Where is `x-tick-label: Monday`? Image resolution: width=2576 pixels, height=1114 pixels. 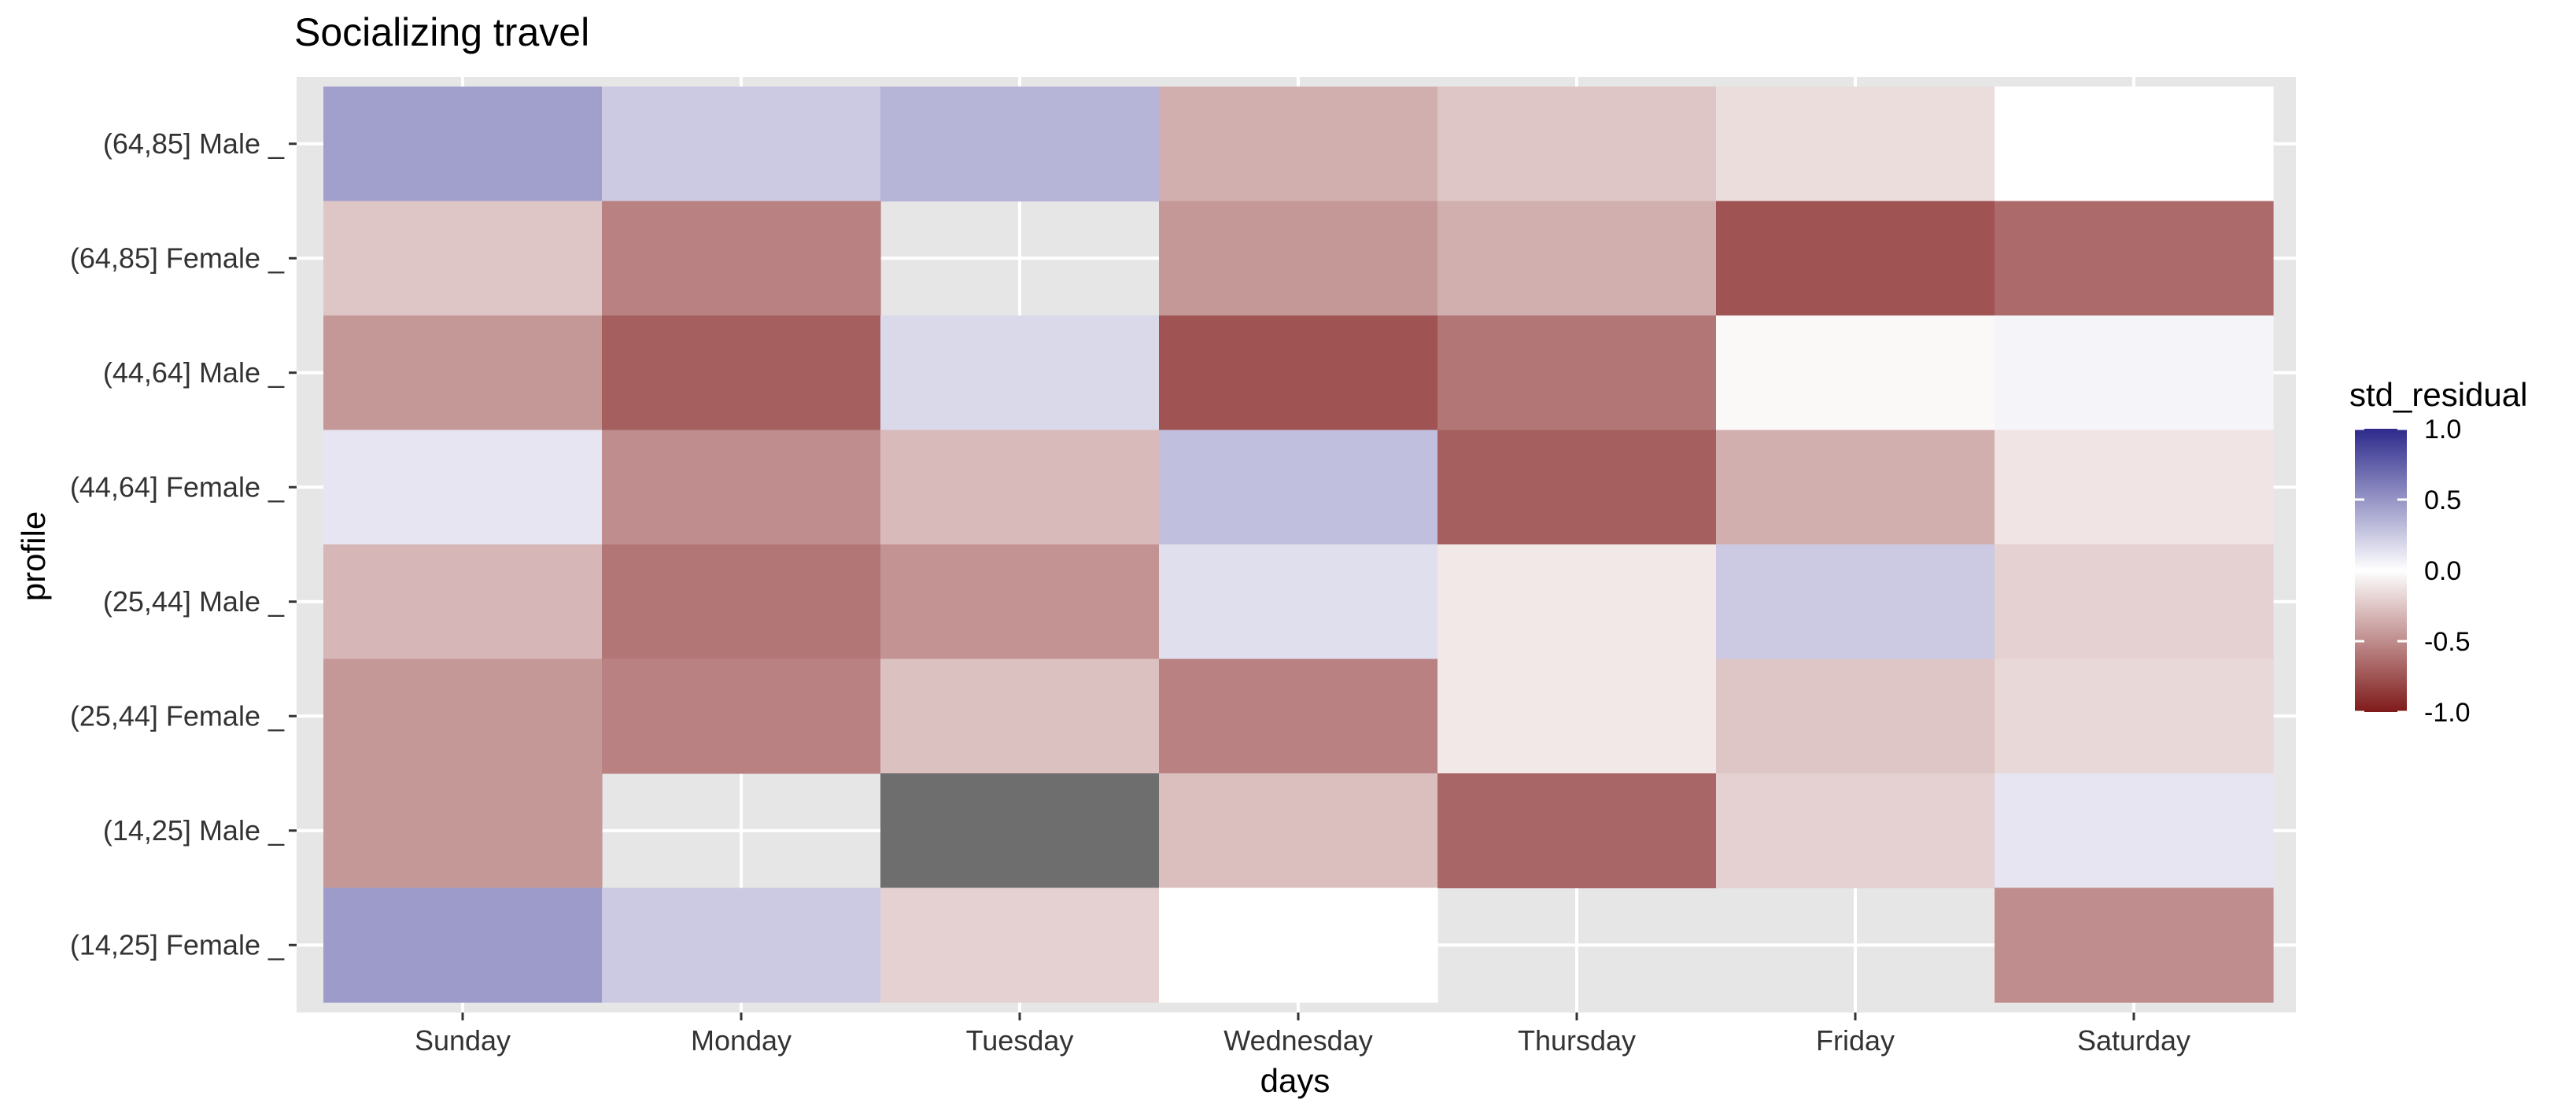 x-tick-label: Monday is located at coordinates (742, 1041).